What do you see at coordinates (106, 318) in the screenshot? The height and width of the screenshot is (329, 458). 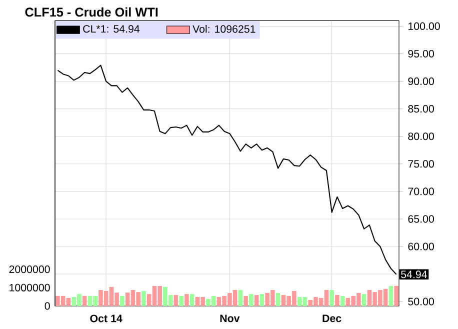 I see `x-tick-label: Oct 14` at bounding box center [106, 318].